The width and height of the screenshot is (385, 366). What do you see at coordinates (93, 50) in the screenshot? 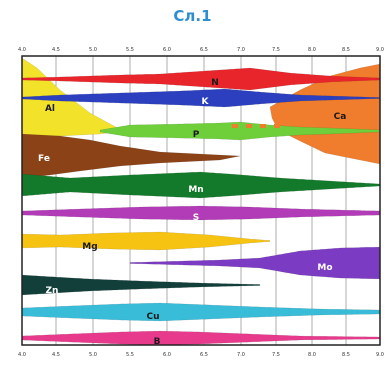
I see `top-tick-2: 5.0` at bounding box center [93, 50].